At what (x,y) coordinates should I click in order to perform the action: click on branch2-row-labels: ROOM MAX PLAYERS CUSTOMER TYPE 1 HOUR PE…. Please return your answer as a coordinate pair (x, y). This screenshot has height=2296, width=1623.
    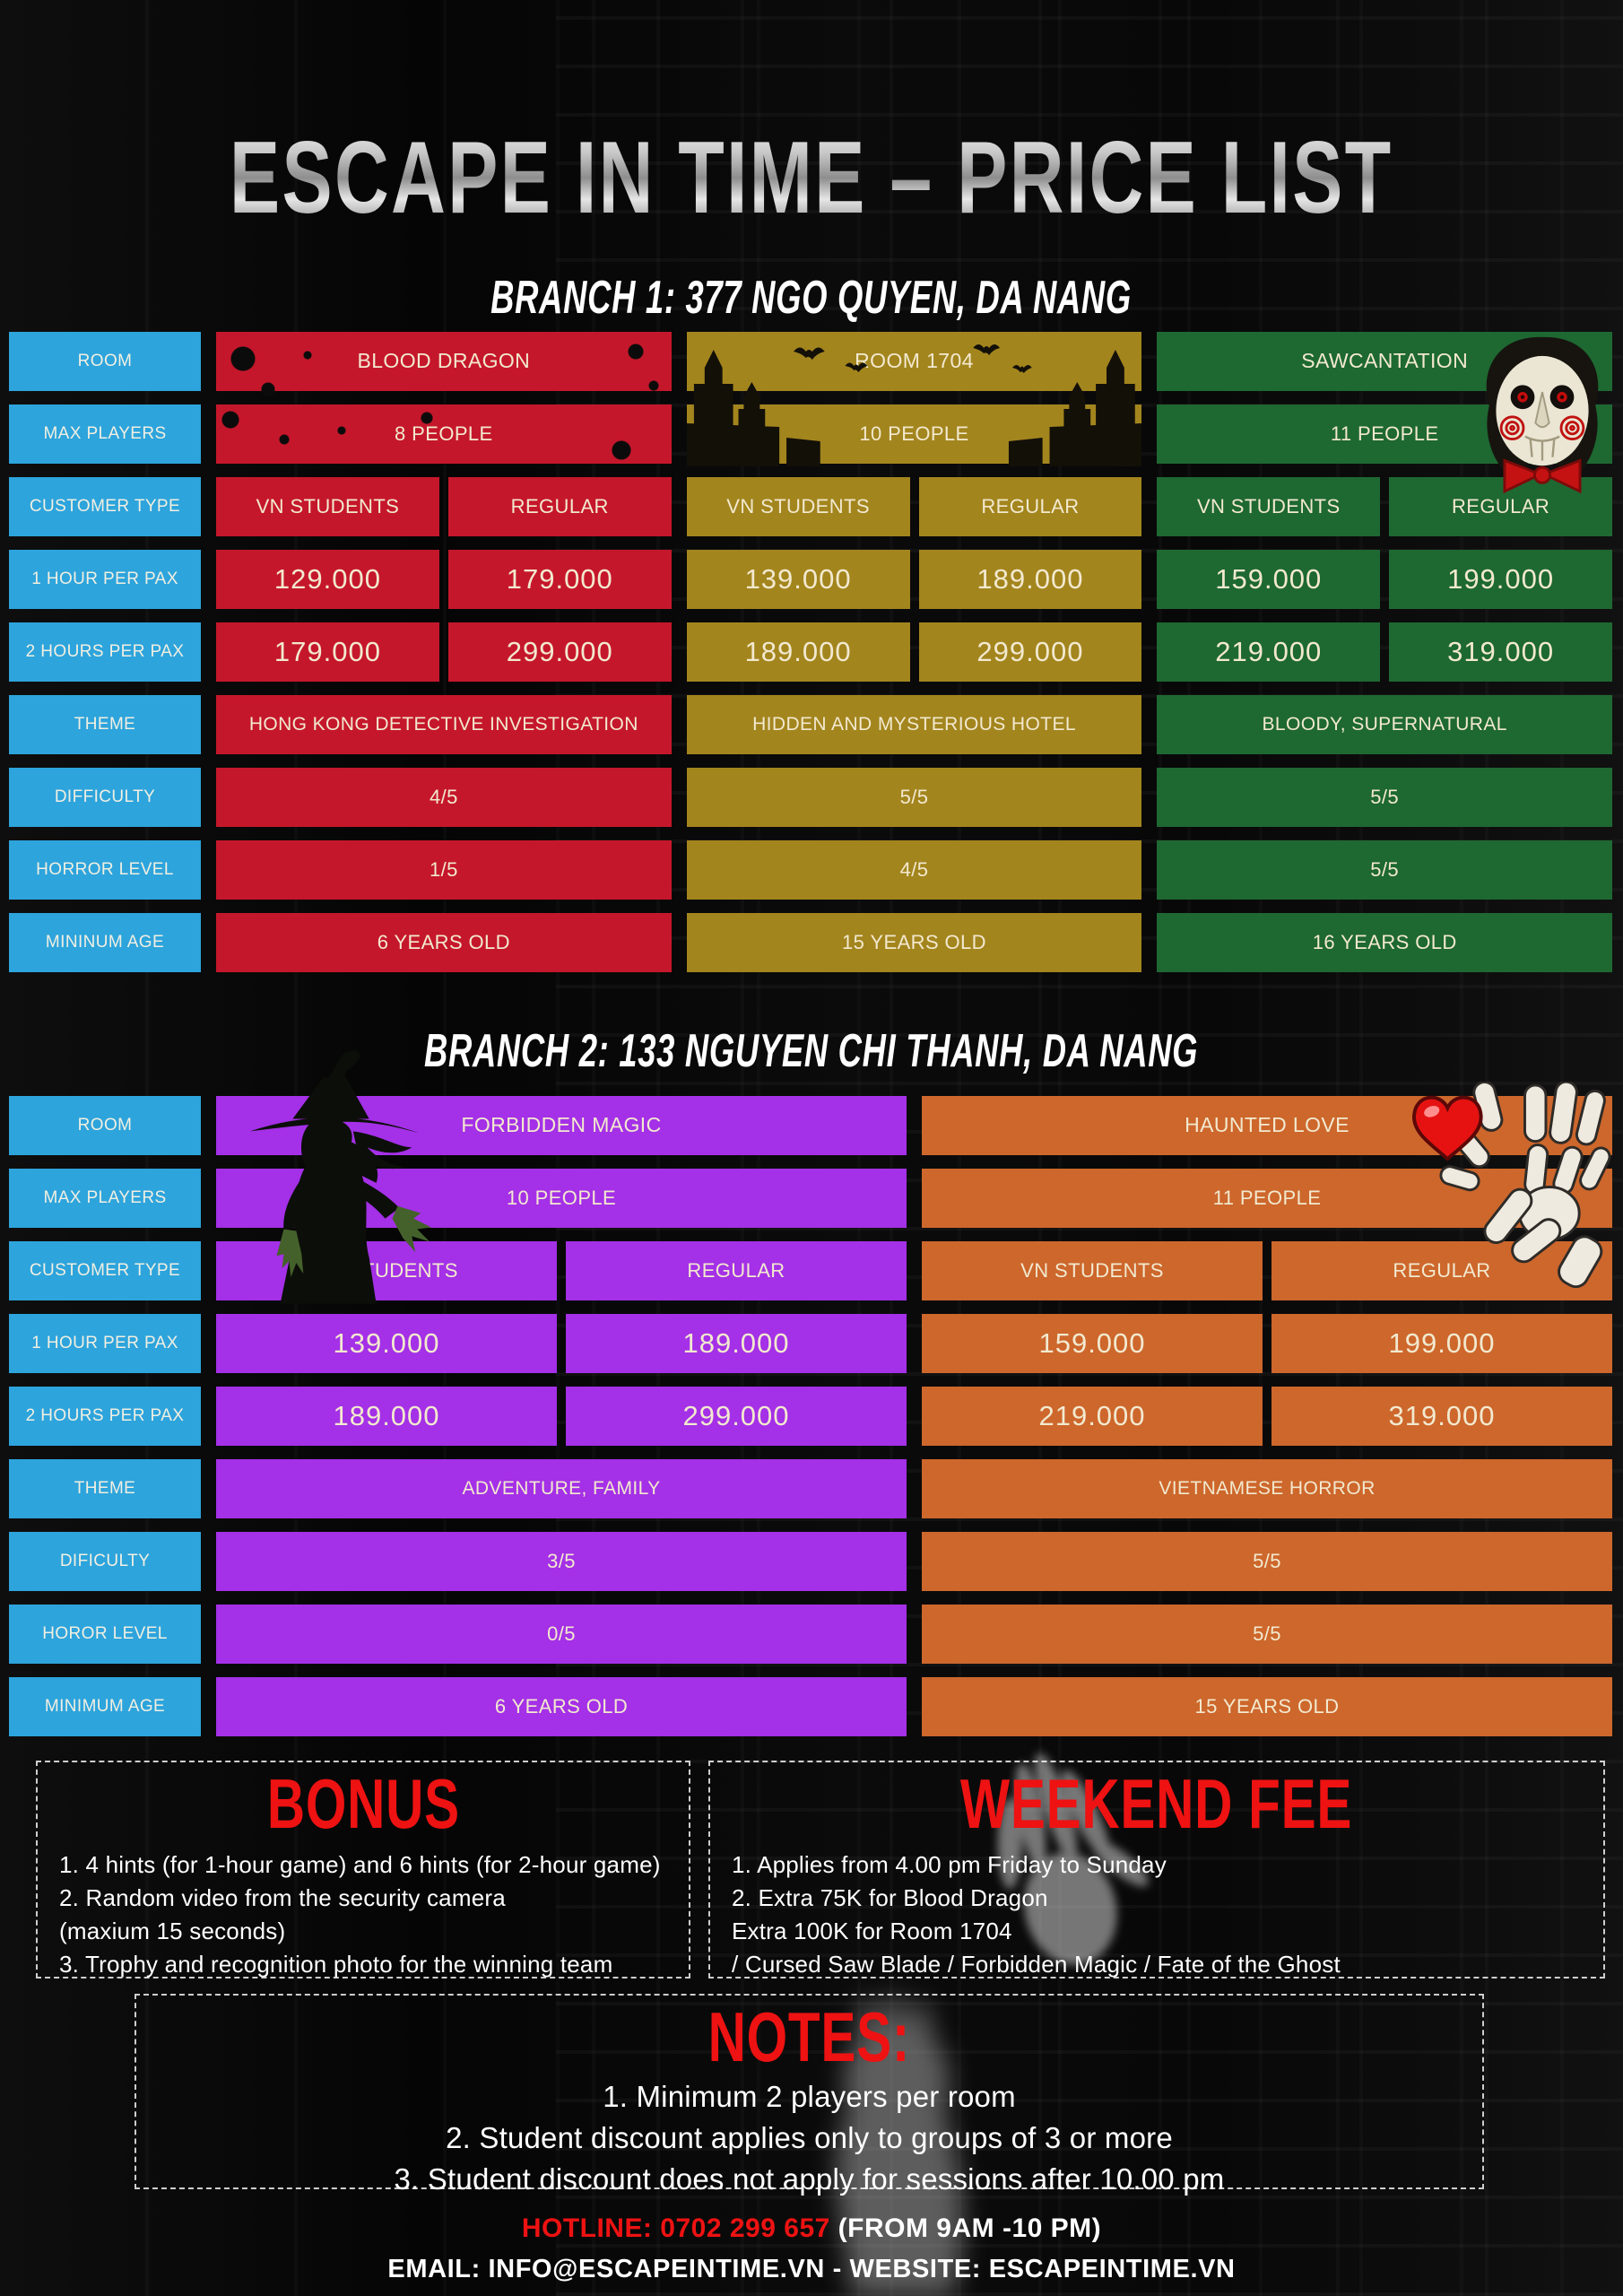
    Looking at the image, I should click on (105, 1416).